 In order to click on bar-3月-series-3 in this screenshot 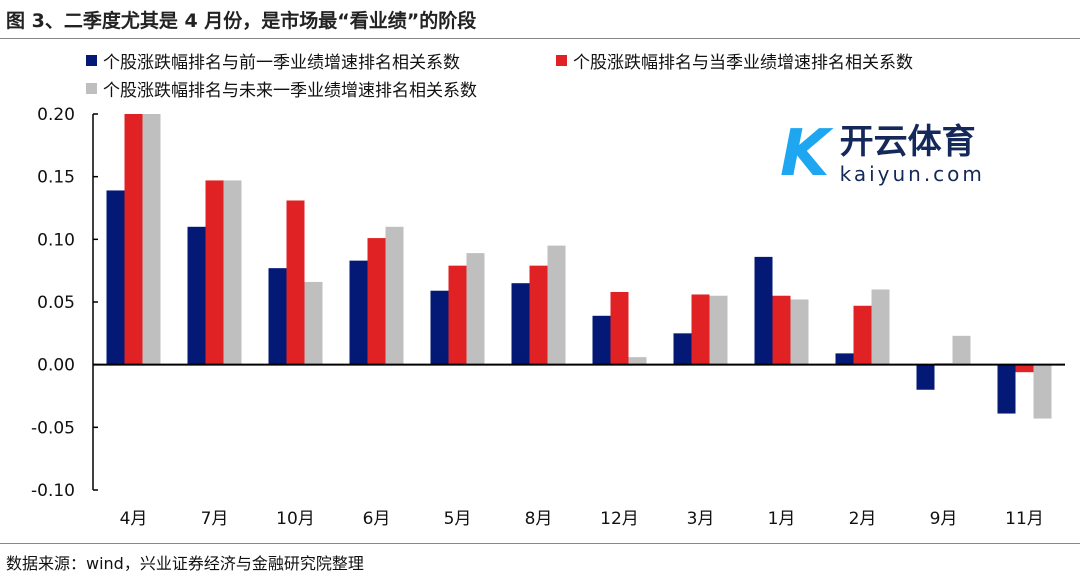, I will do `click(718, 330)`.